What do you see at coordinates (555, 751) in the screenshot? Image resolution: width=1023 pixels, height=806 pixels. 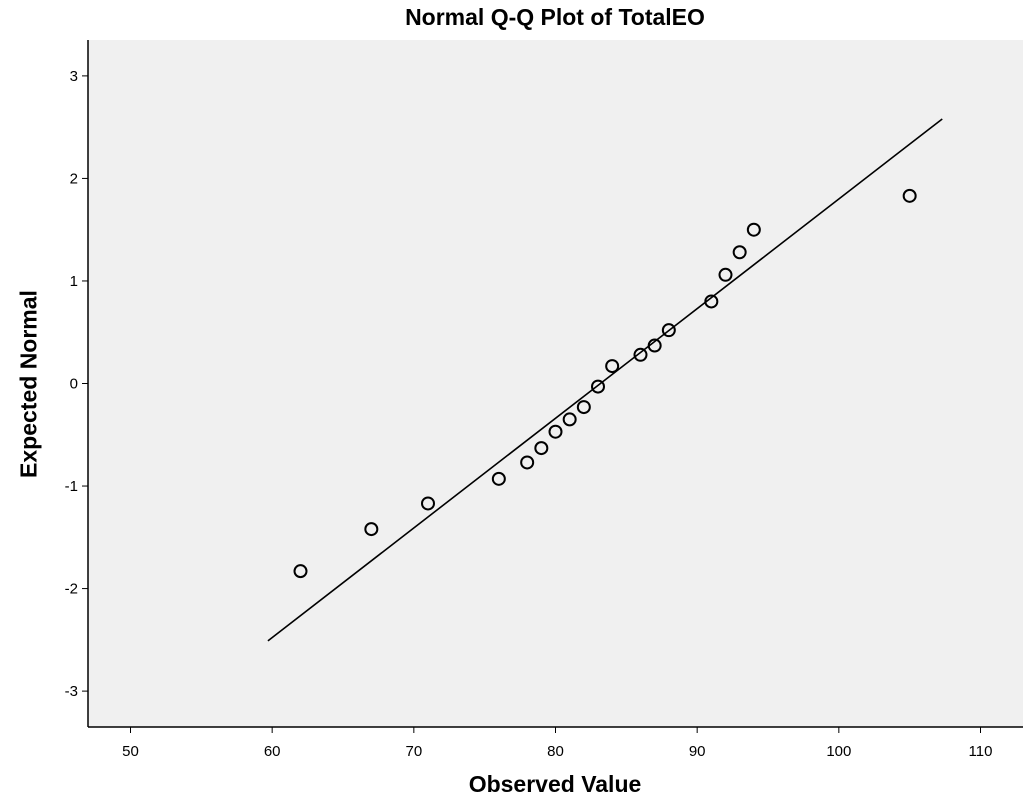 I see `x-tick-label: 80` at bounding box center [555, 751].